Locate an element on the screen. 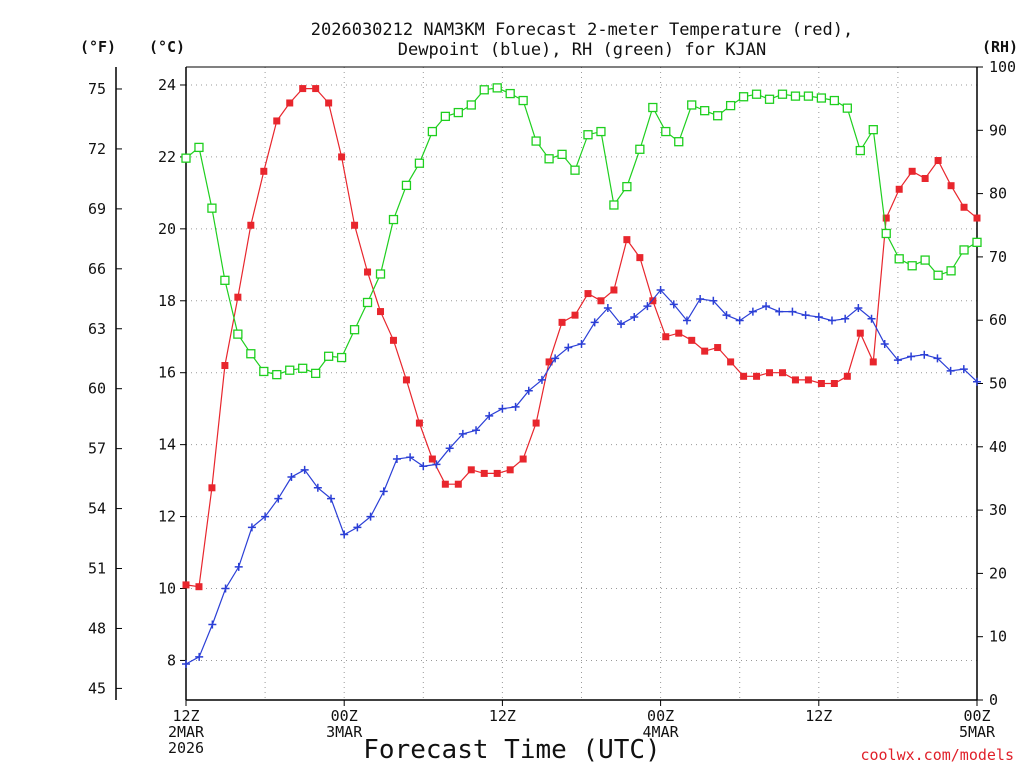 The width and height of the screenshot is (1024, 768). rh-tick-label: 90 is located at coordinates (998, 130).